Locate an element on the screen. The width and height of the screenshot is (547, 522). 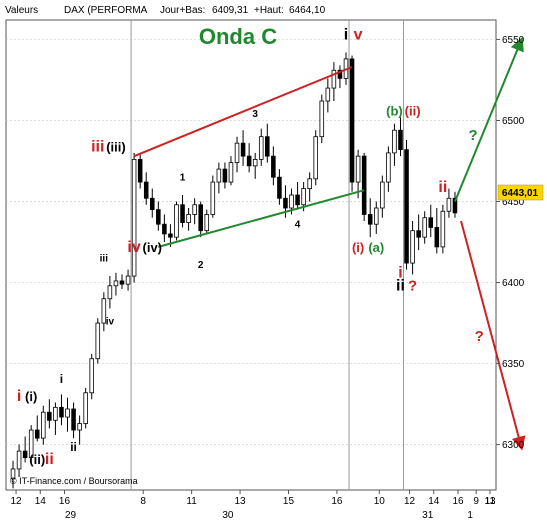
price-tick-label: 6550 is located at coordinates (513, 40).